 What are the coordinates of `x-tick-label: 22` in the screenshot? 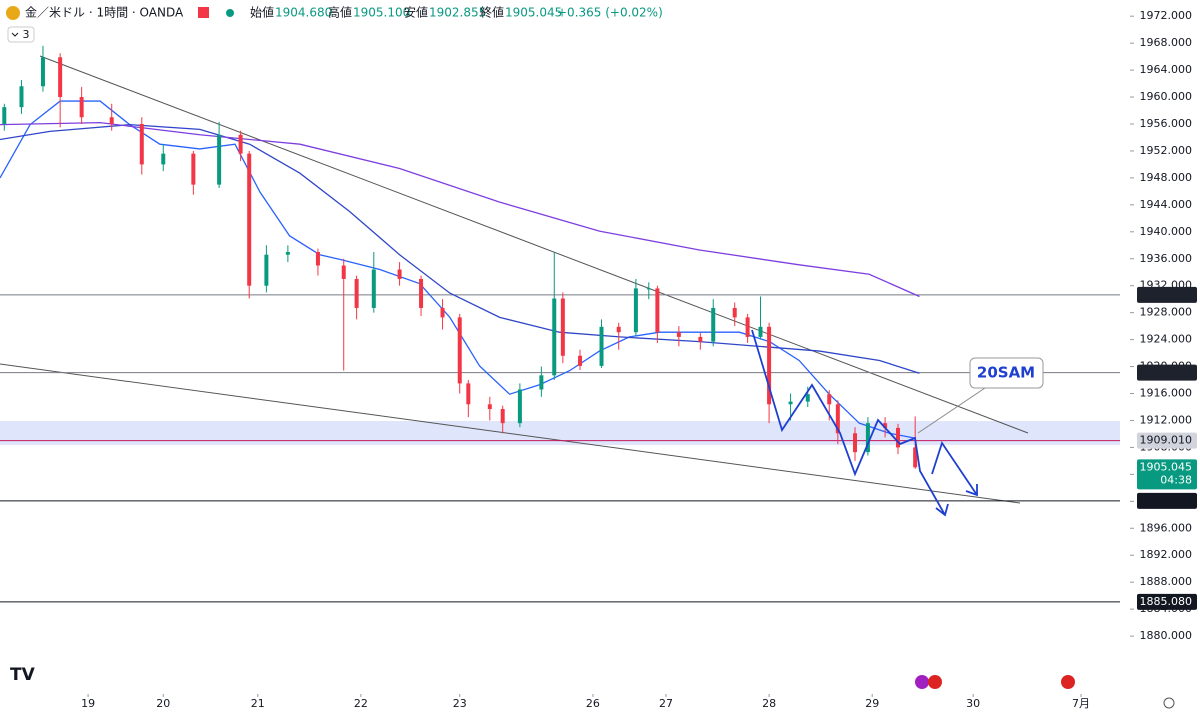 It's located at (361, 703).